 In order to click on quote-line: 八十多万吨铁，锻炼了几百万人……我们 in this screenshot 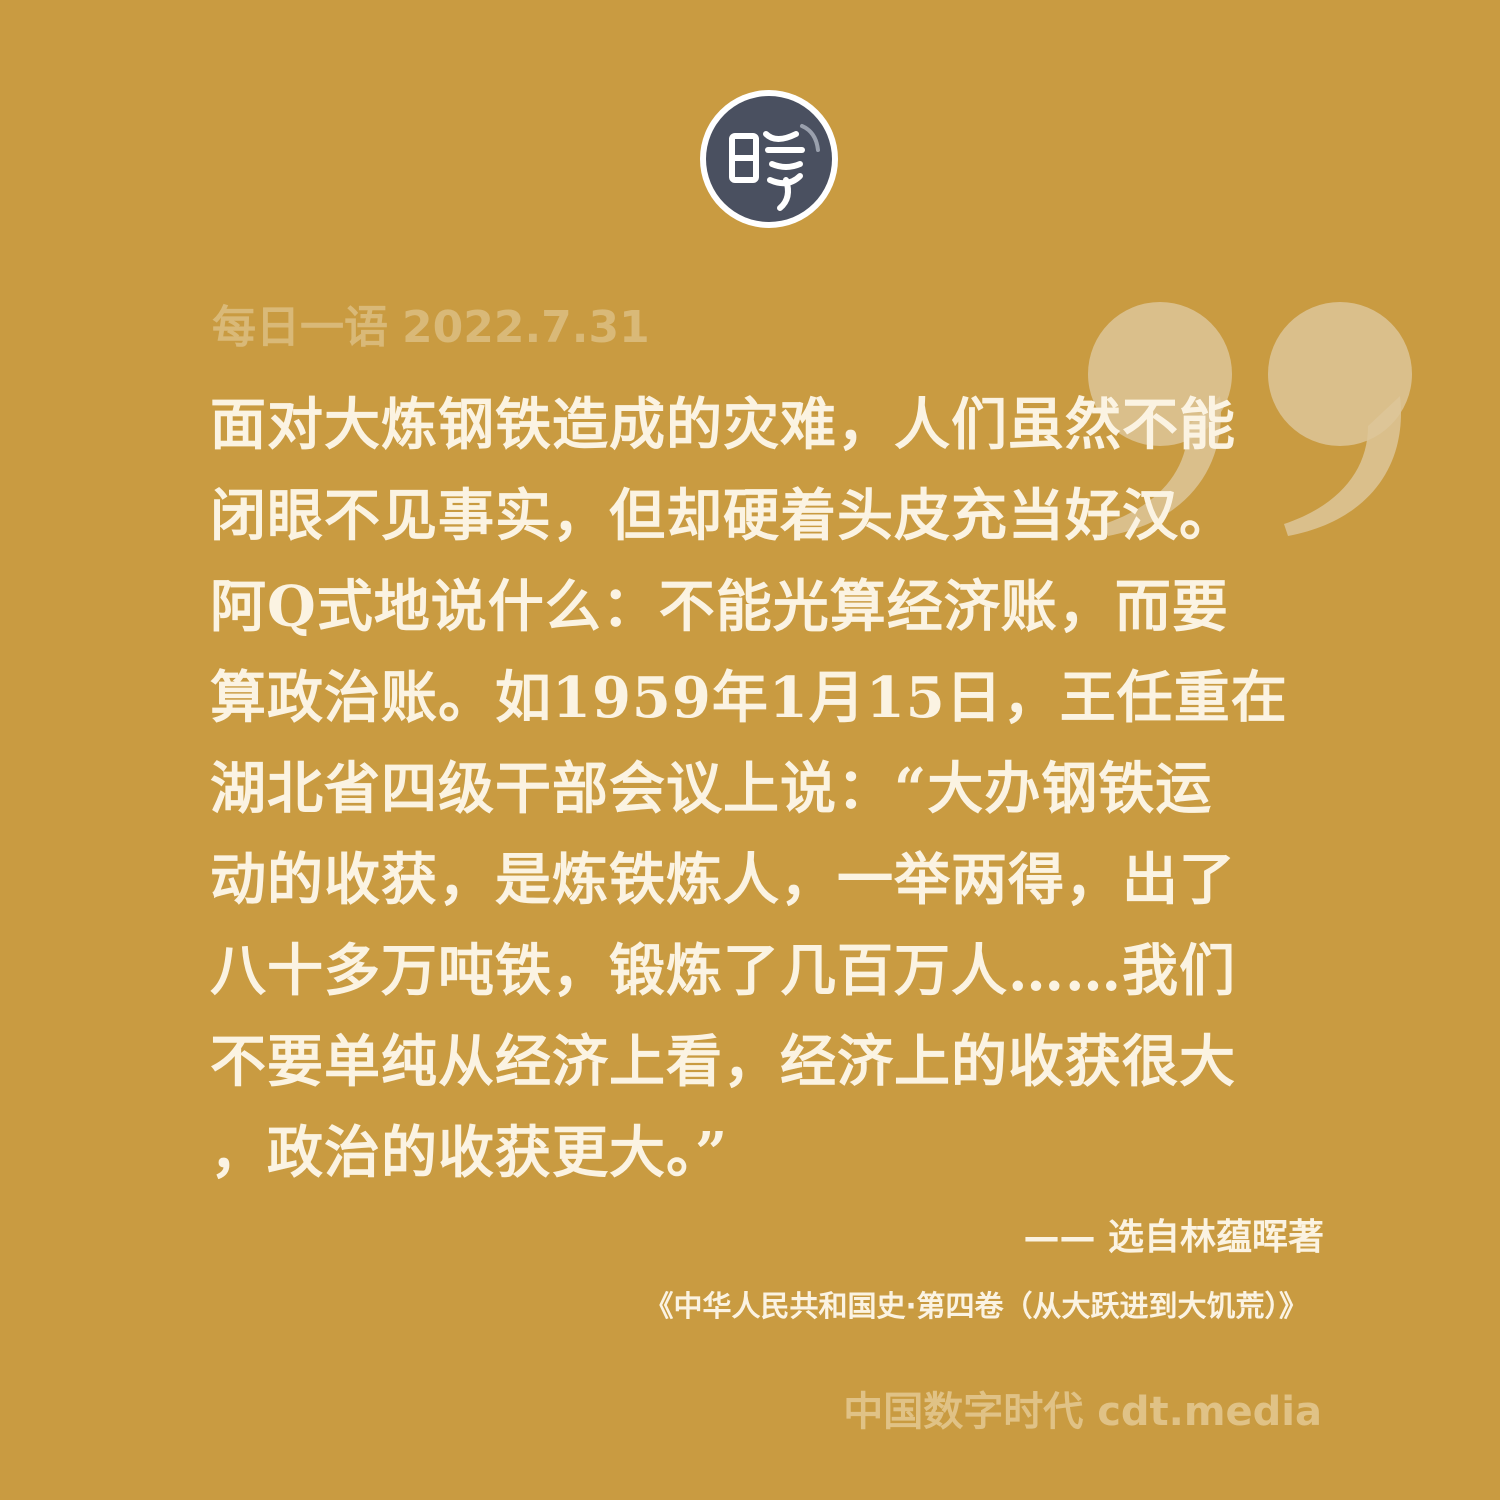, I will do `click(723, 971)`.